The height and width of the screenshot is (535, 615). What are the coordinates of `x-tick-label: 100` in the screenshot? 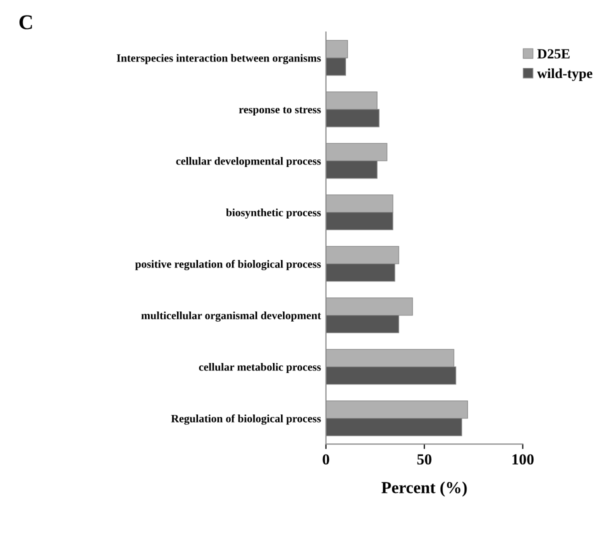 It's located at (523, 459).